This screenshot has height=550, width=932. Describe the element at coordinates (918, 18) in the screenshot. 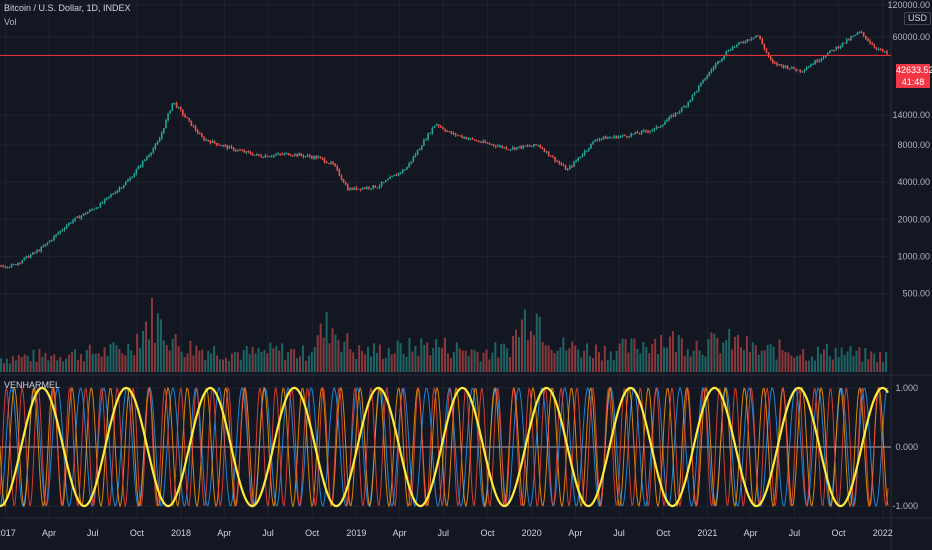

I see `currency-button: USD` at that location.